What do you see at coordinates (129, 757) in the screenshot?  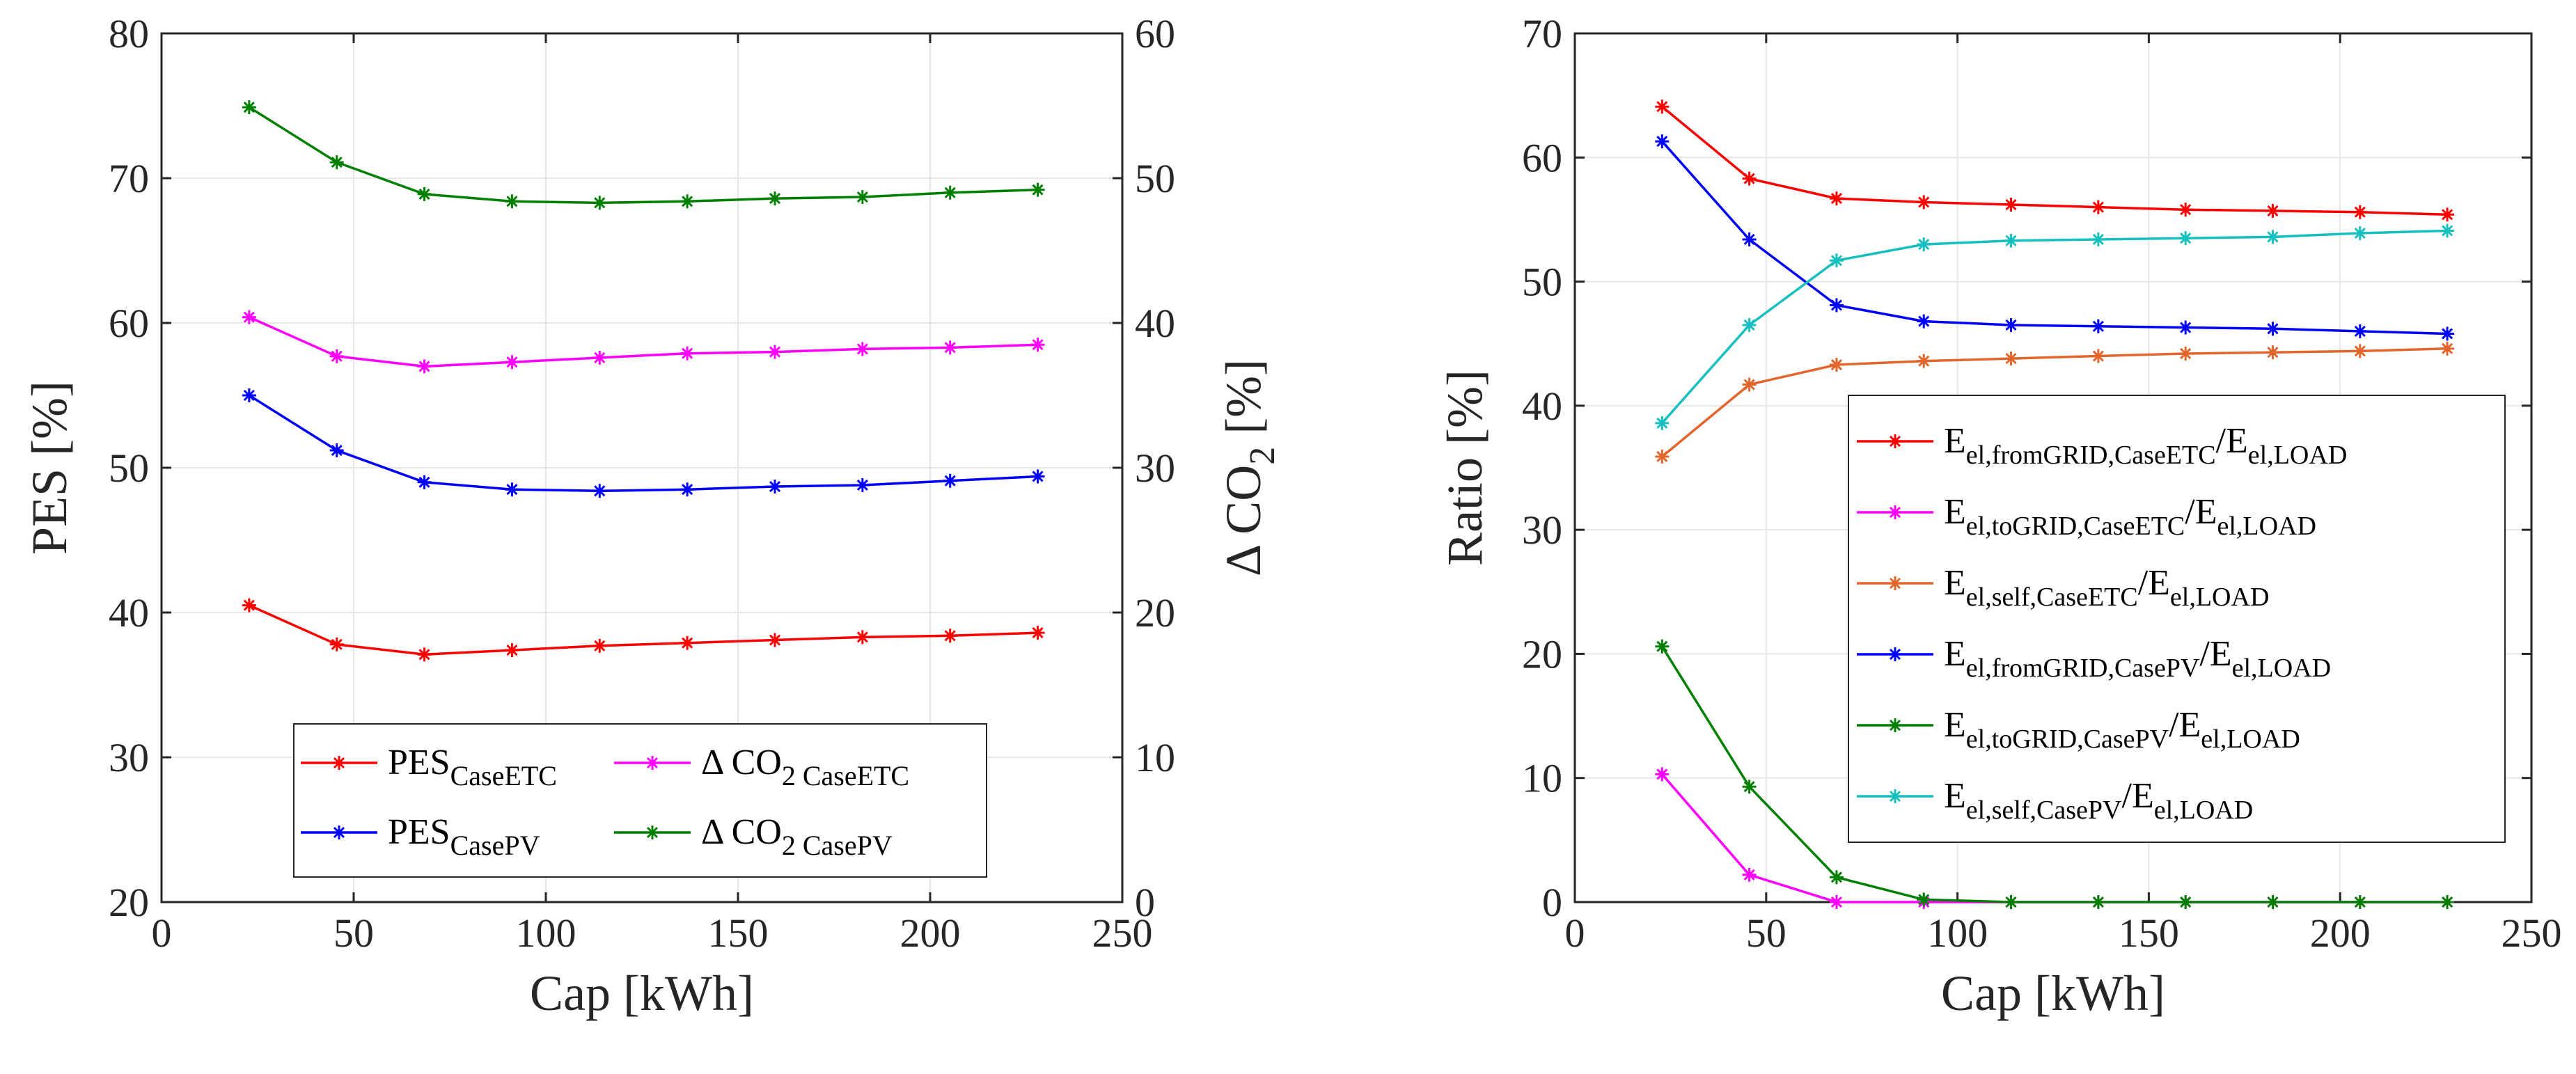 I see `y-tick-label: 30` at bounding box center [129, 757].